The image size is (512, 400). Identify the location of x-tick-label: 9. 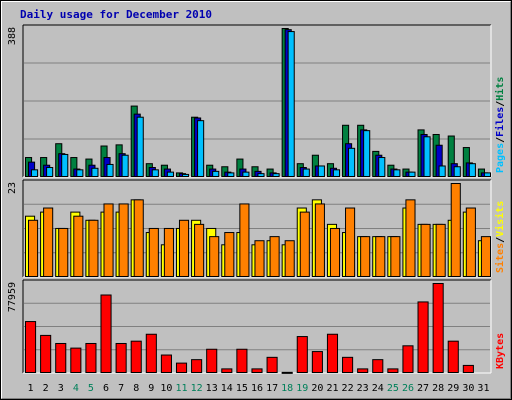
(151, 388).